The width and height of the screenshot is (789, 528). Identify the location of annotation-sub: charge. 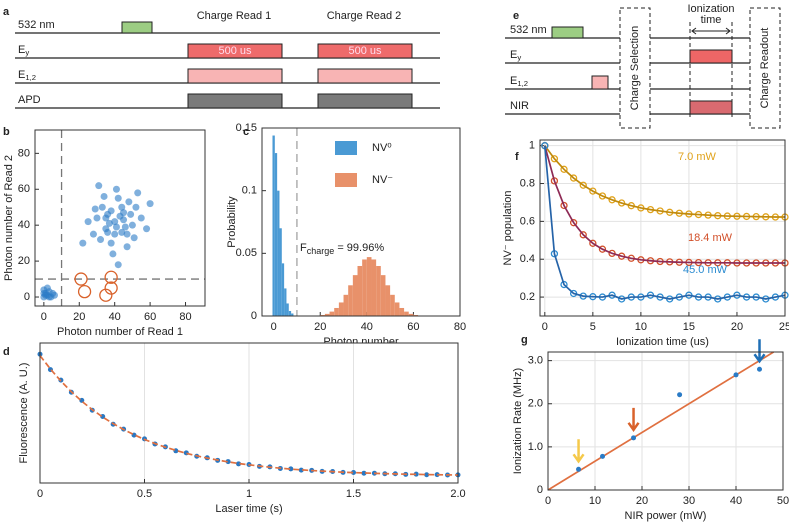
(321, 251).